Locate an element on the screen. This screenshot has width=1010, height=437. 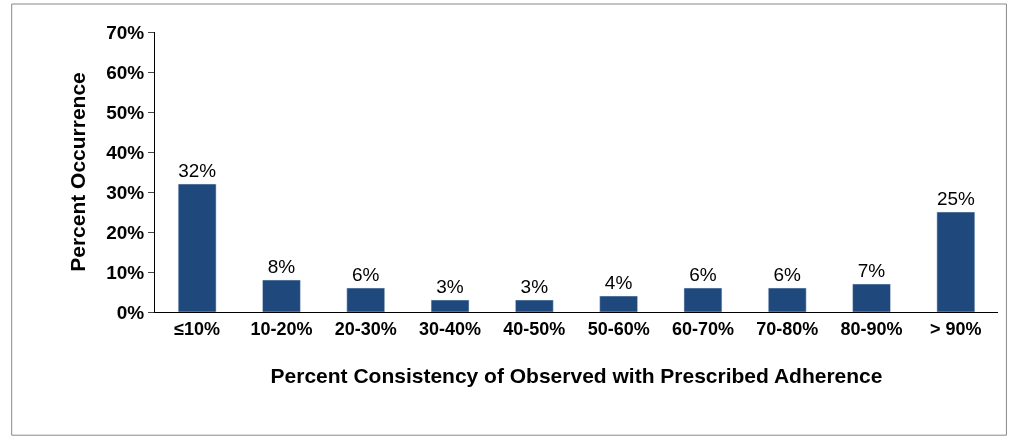
x-tick-label: ≤10% is located at coordinates (197, 328).